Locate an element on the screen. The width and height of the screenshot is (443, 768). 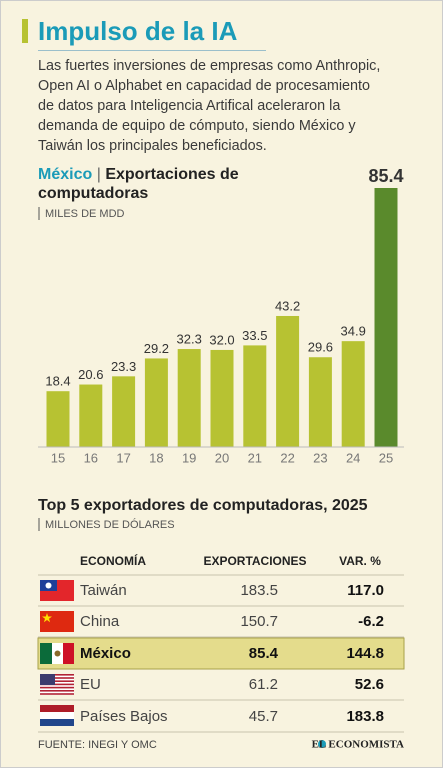
chart-title: México | Exportaciones de computadoras is located at coordinates (138, 184).